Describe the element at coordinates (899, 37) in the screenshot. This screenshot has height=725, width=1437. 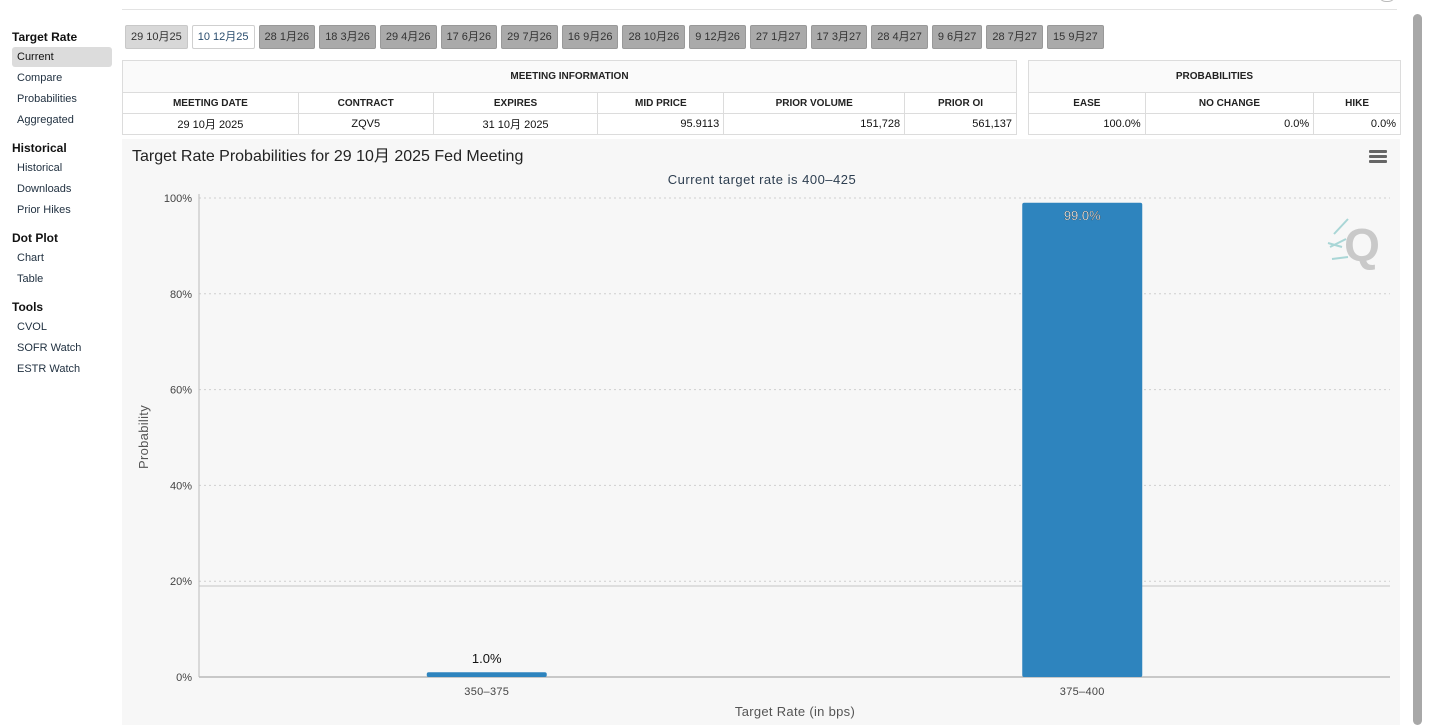
I see `tab-meeting-date: 28 4月27` at that location.